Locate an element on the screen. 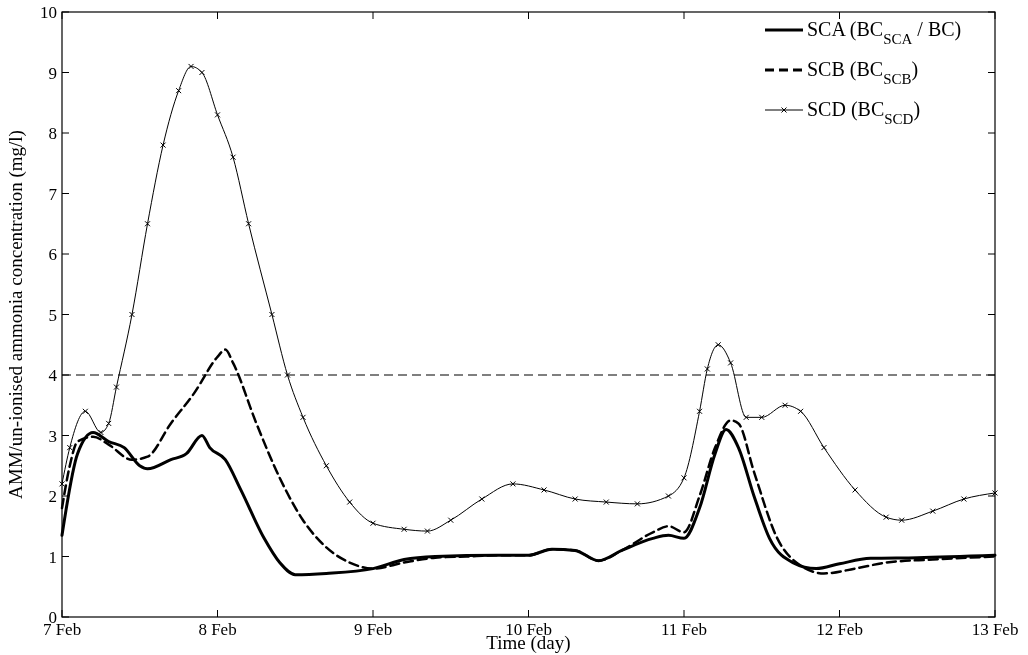 This screenshot has width=1028, height=655. legend-label: SCD (BC$_{SCD}$) is located at coordinates (864, 112).